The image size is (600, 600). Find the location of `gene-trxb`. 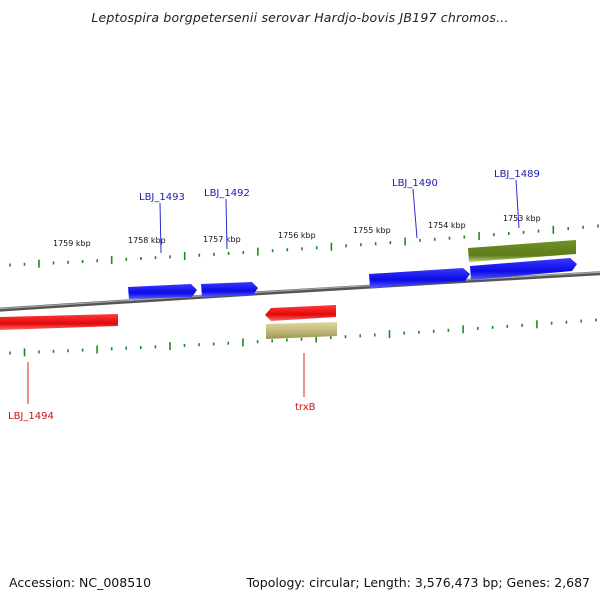

gene-trxb is located at coordinates (300, 313).